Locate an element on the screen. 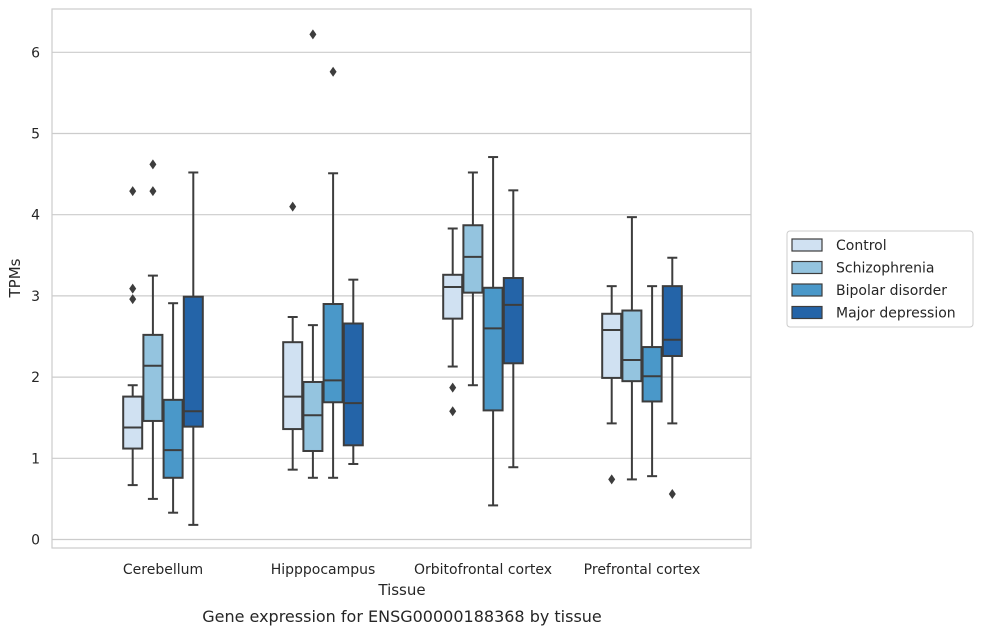 This screenshot has width=983, height=634. y-tick-label: 5 is located at coordinates (35, 135).